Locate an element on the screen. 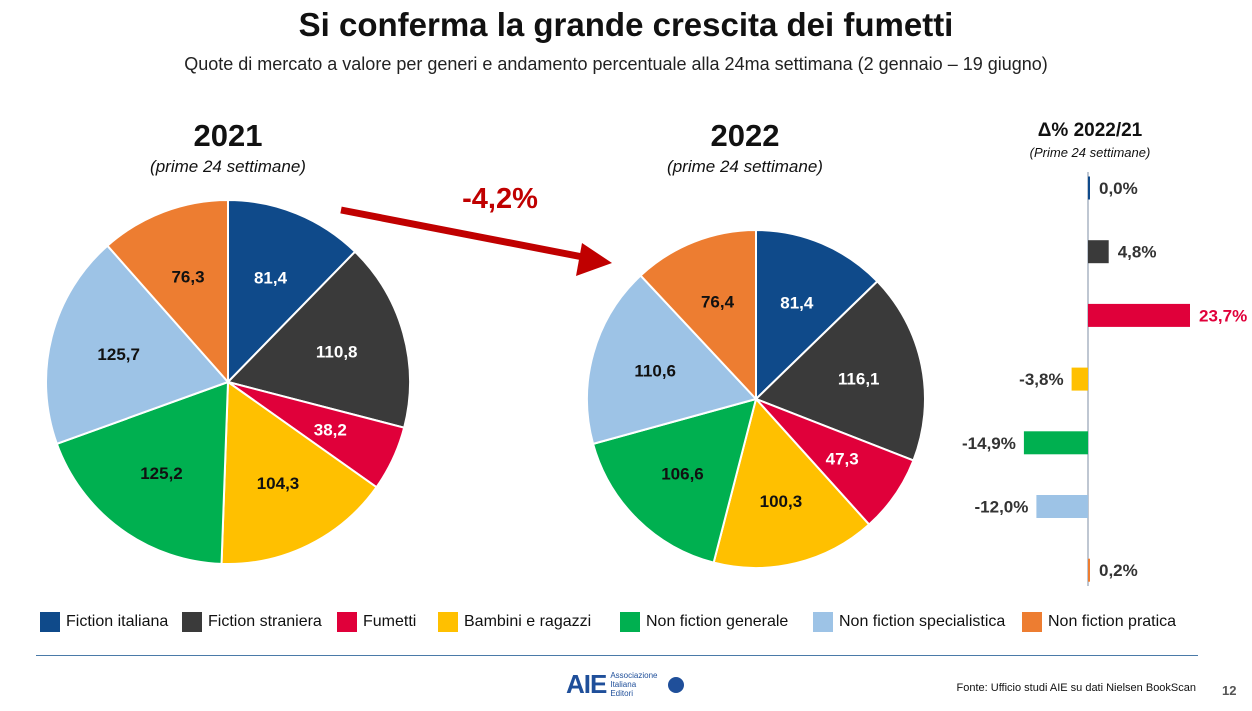 The image size is (1252, 711). delta-label-non-fiction-pratica: 0,2% is located at coordinates (1118, 570).